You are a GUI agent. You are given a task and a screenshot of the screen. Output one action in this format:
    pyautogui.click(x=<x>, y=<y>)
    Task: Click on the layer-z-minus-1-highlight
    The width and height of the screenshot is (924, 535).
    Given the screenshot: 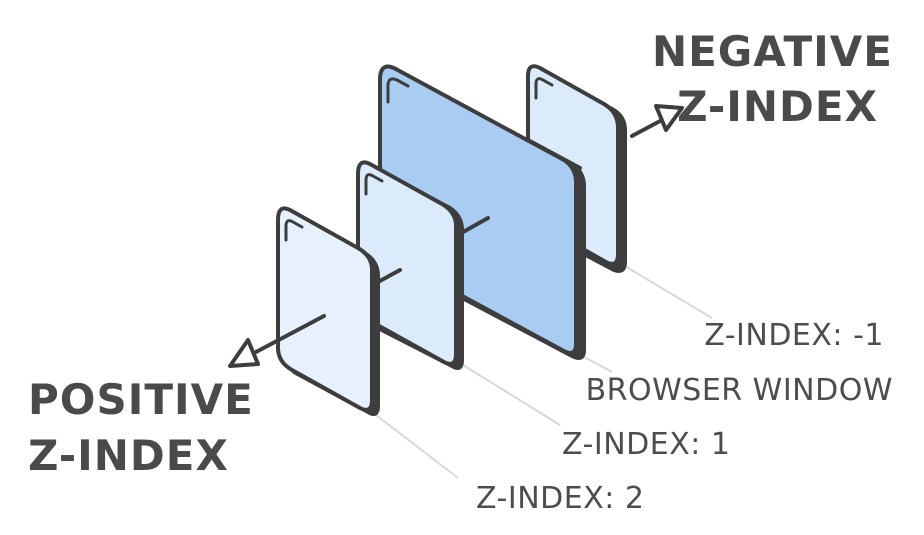 What is the action you would take?
    pyautogui.click(x=544, y=88)
    